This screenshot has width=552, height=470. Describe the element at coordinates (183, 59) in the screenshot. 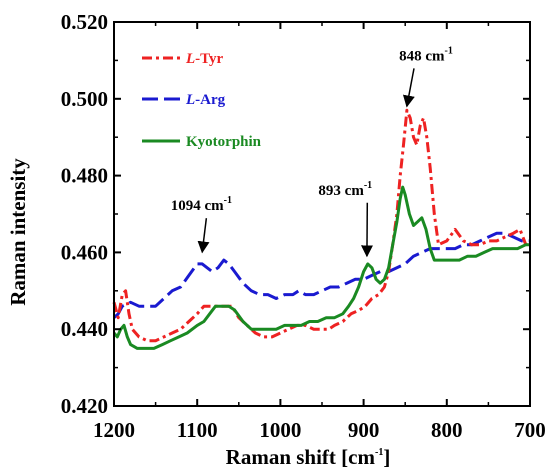

I see `legend-item-tyr: L-Tyr` at that location.